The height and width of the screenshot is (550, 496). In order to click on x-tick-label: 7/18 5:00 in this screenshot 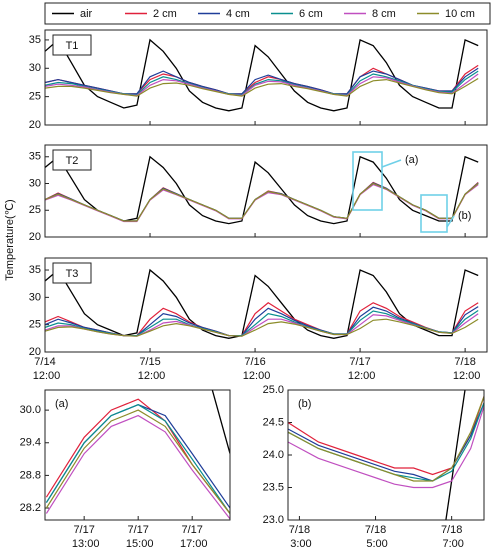, I will do `click(375, 537)`.